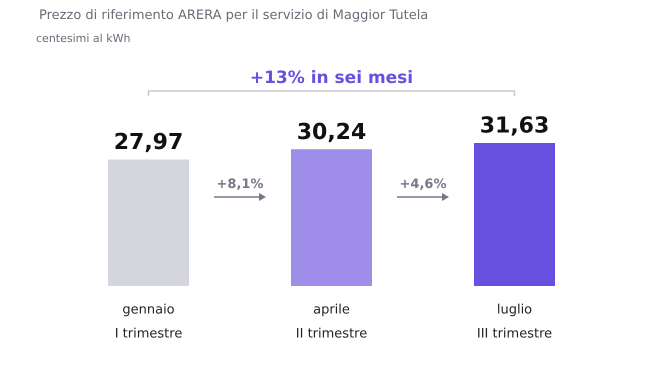 This screenshot has width=650, height=366. What do you see at coordinates (148, 322) in the screenshot?
I see `x-tick-label: gennaio I trimestre` at bounding box center [148, 322].